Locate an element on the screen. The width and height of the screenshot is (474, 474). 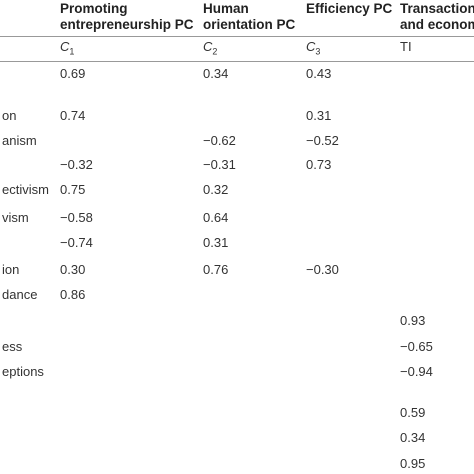
row-label: on is located at coordinates (9, 115).